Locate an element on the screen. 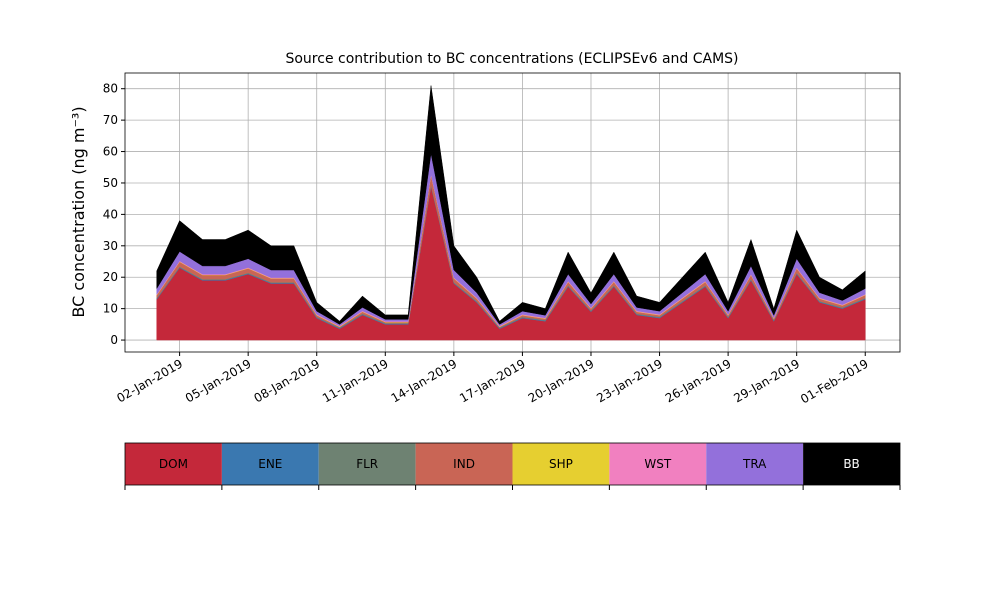 Image resolution: width=1000 pixels, height=600 pixels. x-tick-label: 20-Jan-2019 is located at coordinates (561, 380).